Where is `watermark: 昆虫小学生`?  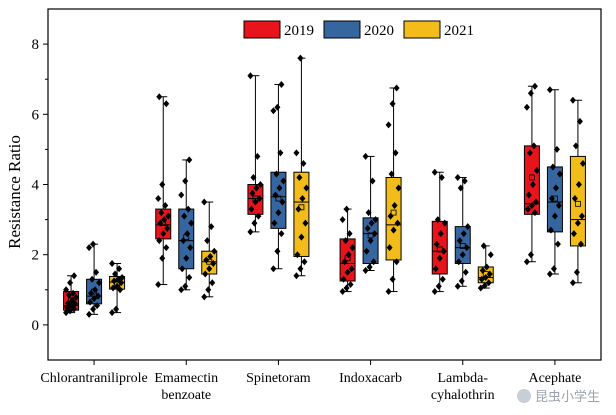
watermark: 昆虫小学生 is located at coordinates (558, 395).